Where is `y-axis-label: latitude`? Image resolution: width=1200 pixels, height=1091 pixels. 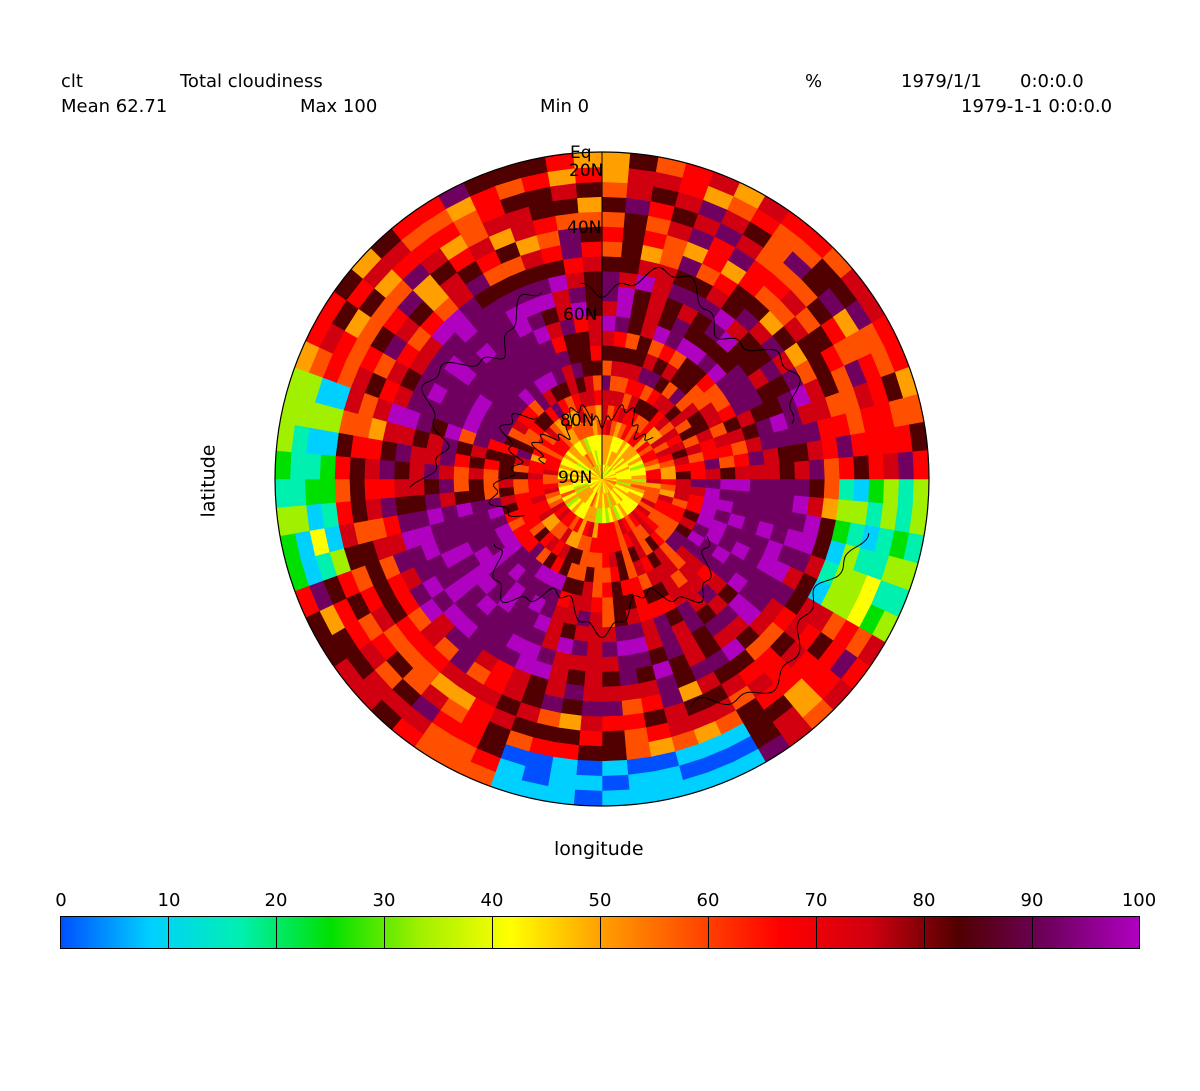 y-axis-label: latitude is located at coordinates (208, 481).